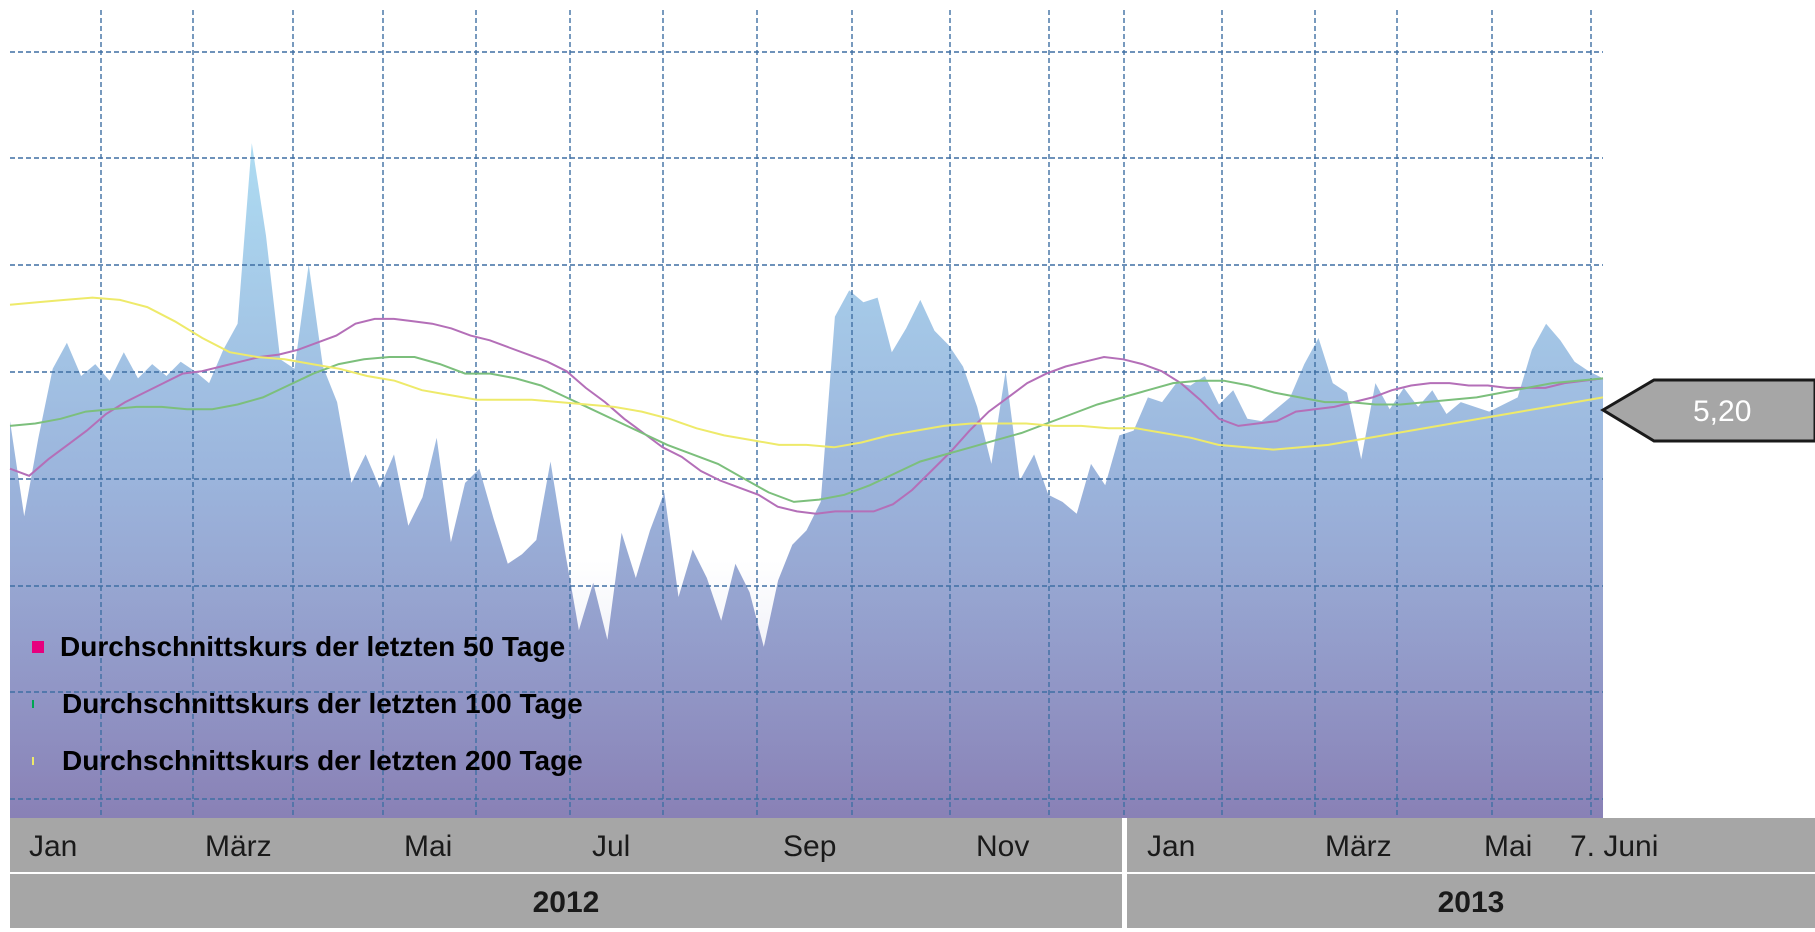  Describe the element at coordinates (1614, 846) in the screenshot. I see `x-tick-label: 7. Juni` at that location.